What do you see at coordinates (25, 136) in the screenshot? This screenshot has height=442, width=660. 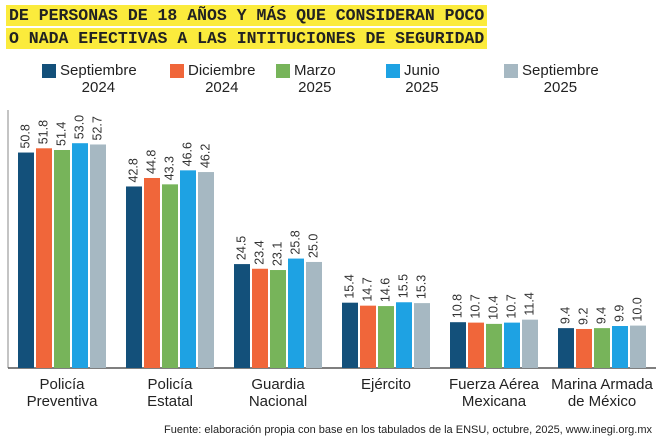 I see `value-label: 50.8` at bounding box center [25, 136].